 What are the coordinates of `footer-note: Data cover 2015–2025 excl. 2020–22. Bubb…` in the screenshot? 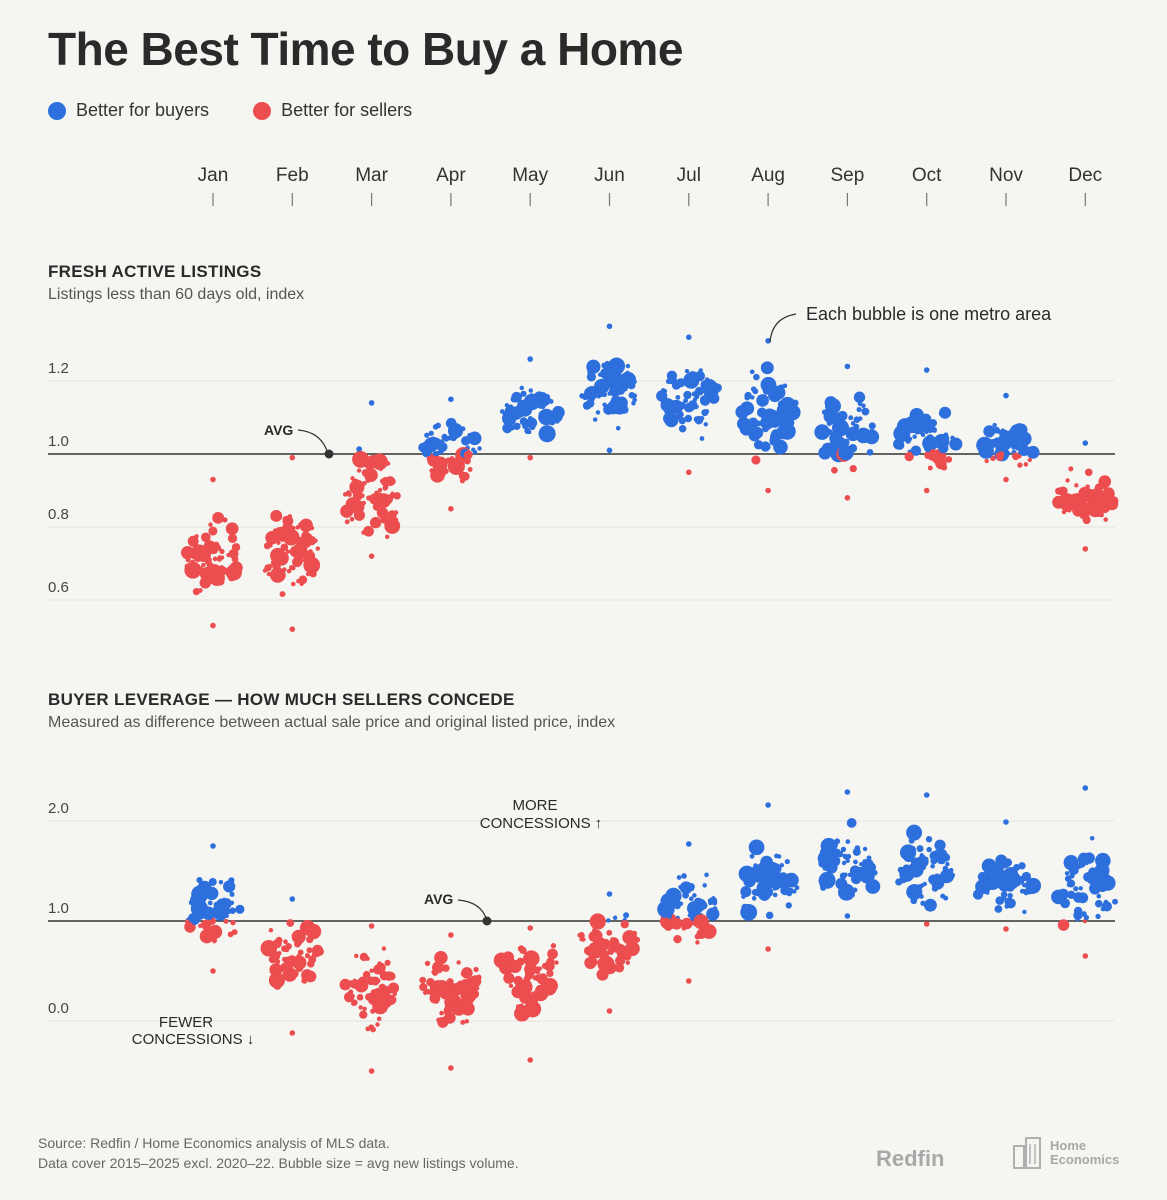 It's located at (278, 1163).